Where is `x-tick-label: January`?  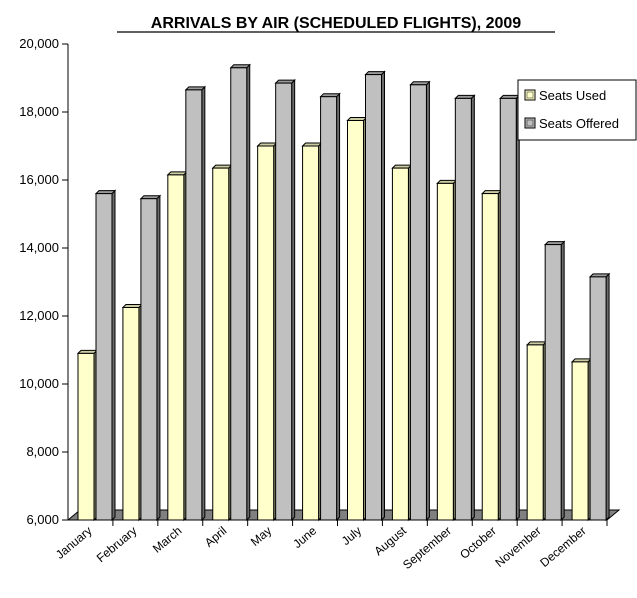
x-tick-label: January is located at coordinates (74, 543).